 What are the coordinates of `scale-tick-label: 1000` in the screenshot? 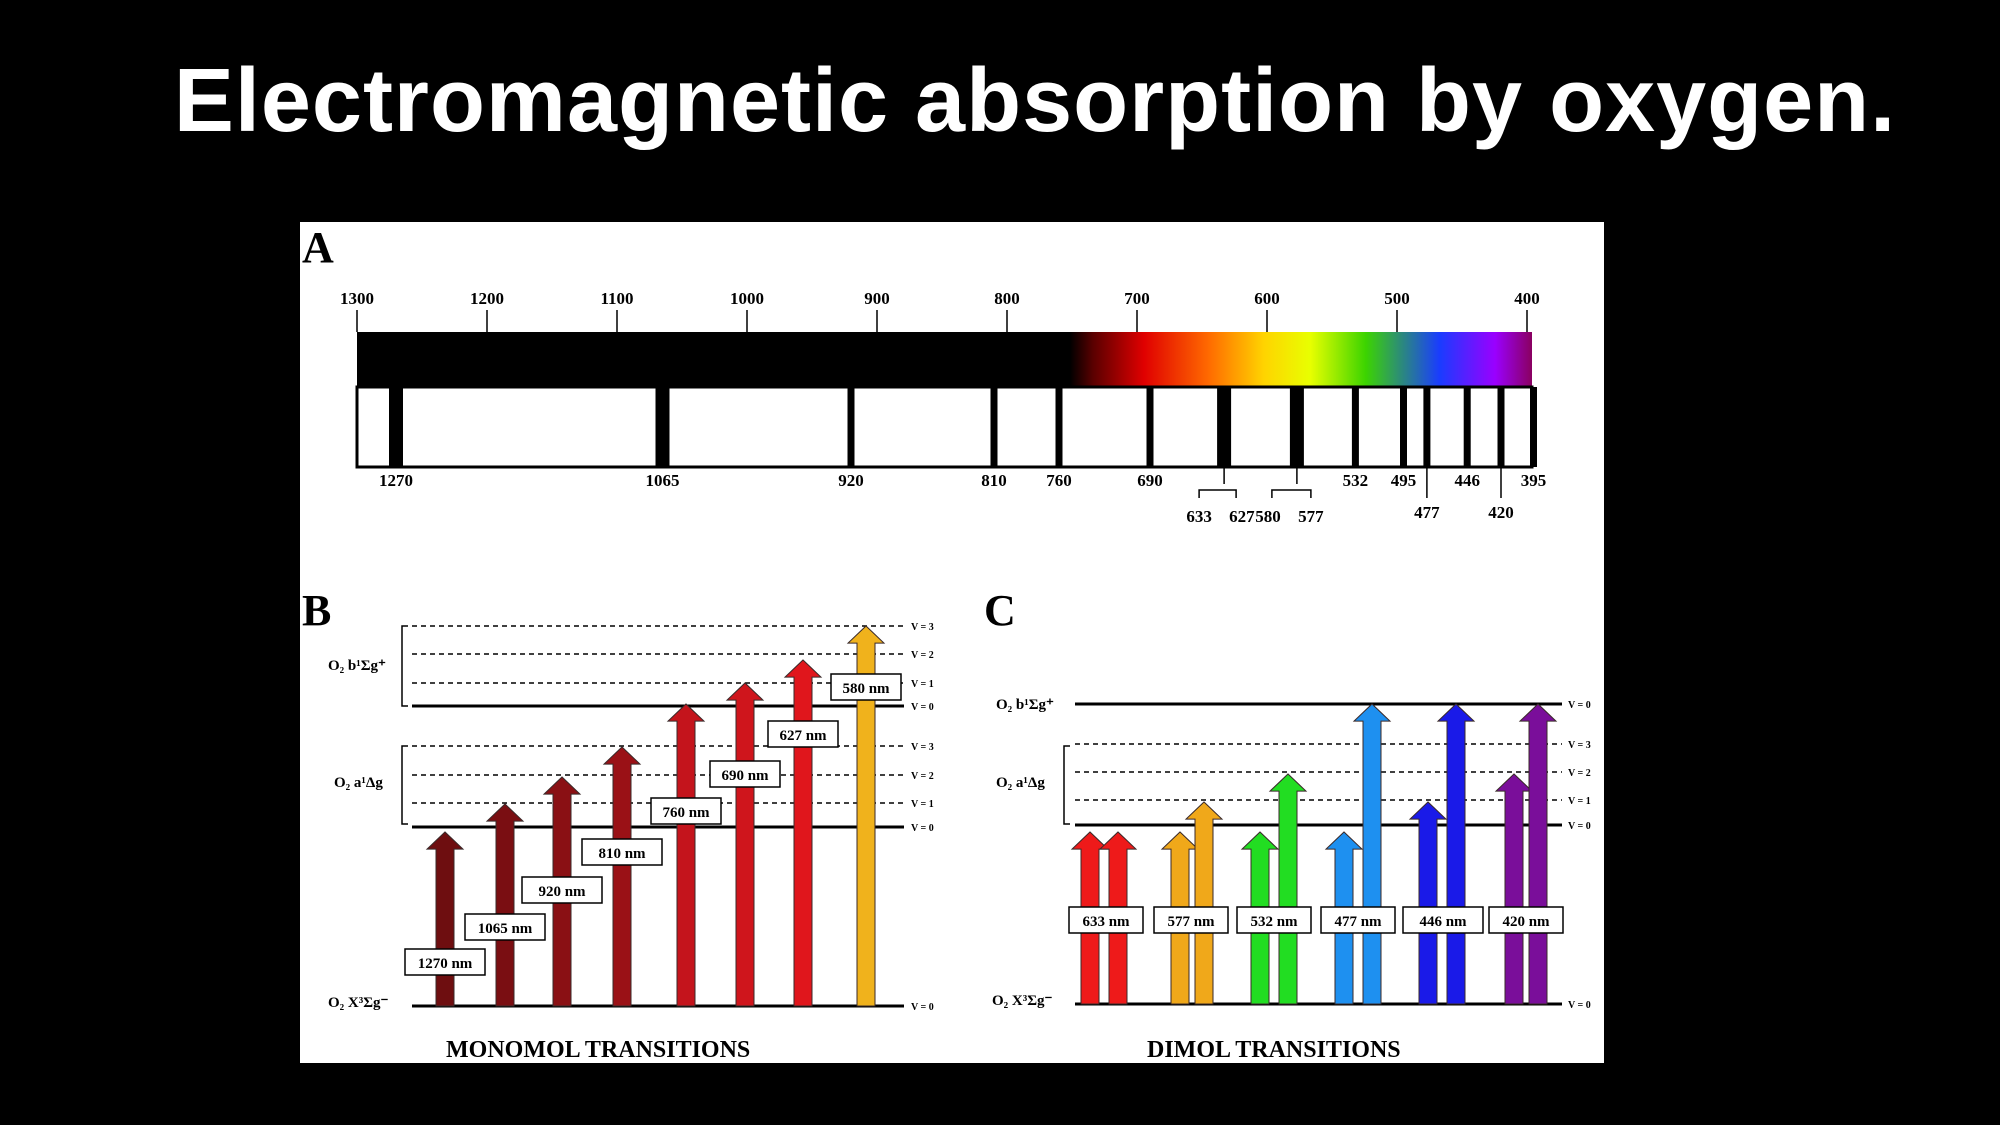 It's located at (747, 298).